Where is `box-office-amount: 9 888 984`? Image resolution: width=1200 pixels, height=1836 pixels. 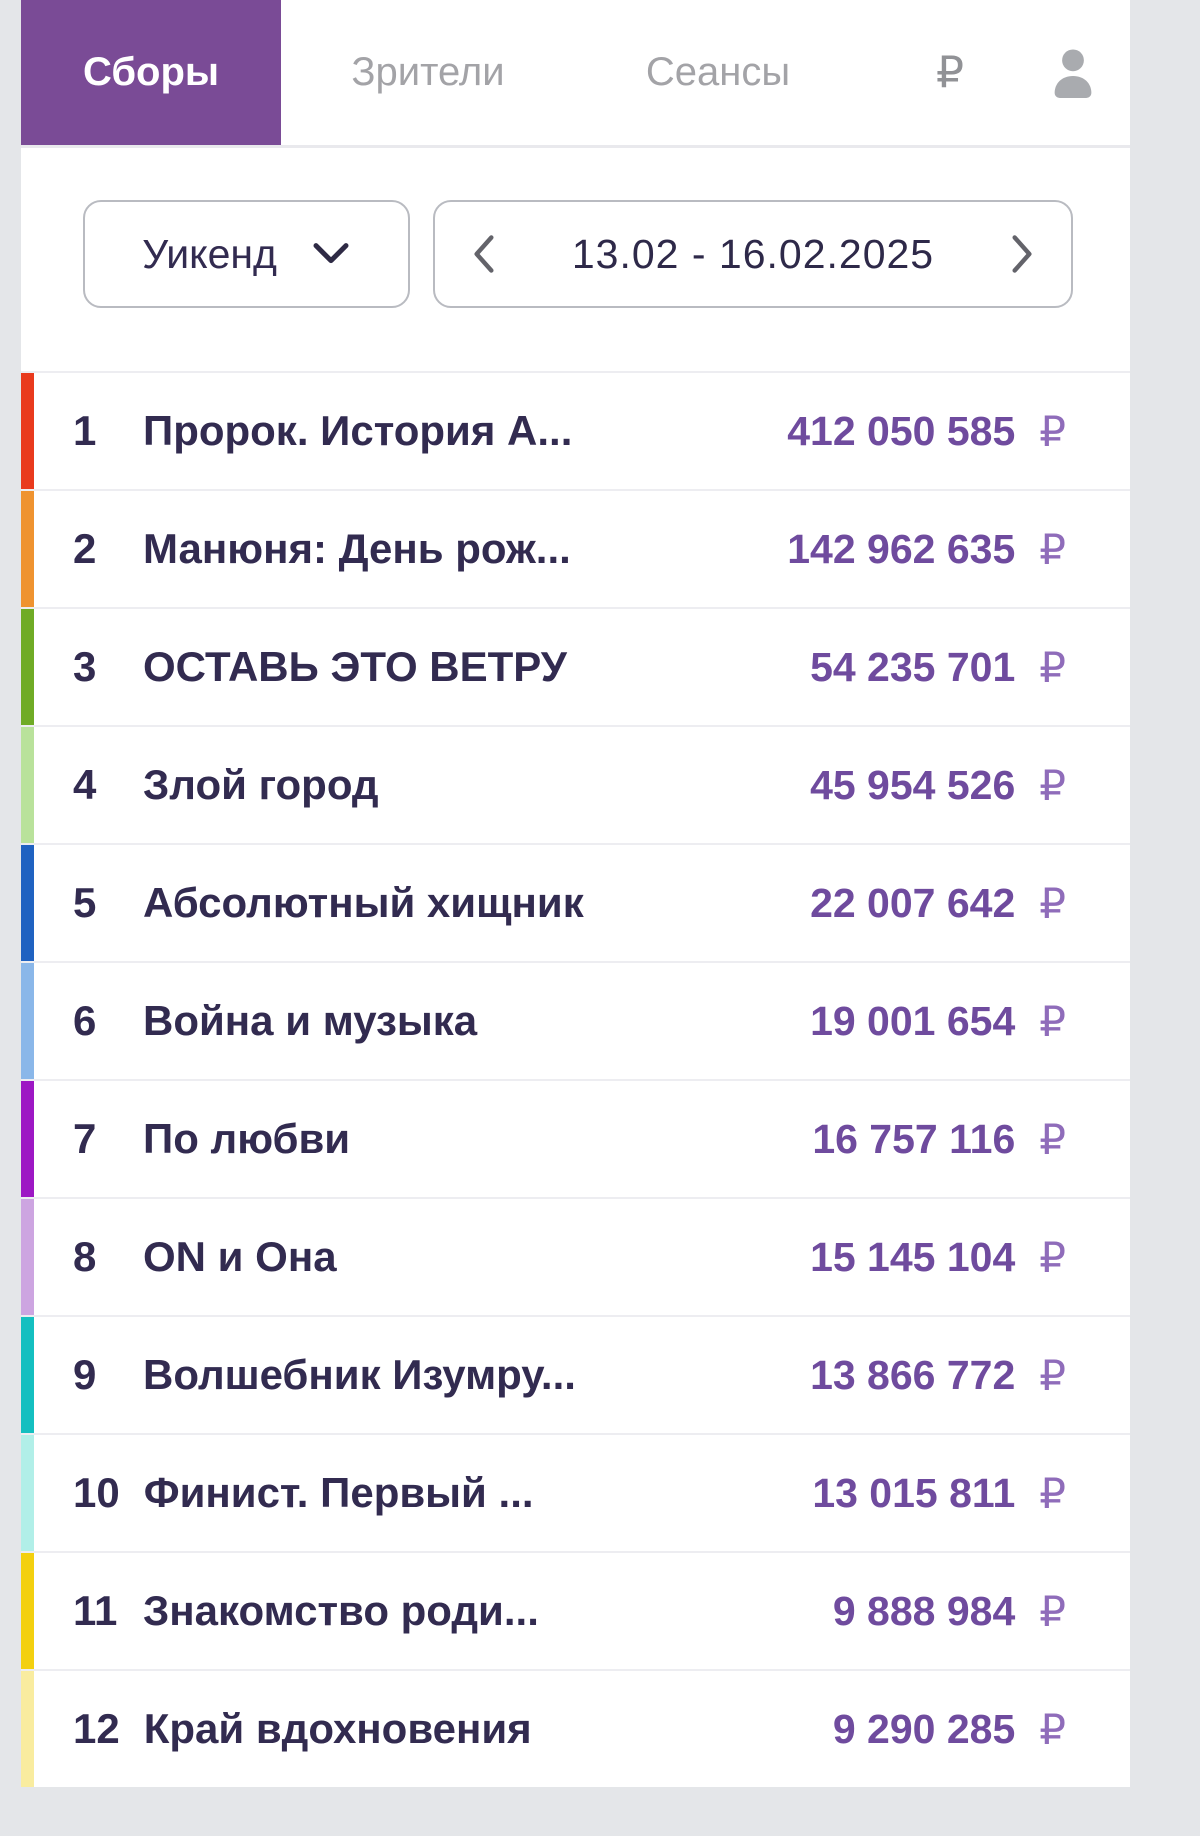
box-office-amount: 9 888 984 is located at coordinates (924, 1610).